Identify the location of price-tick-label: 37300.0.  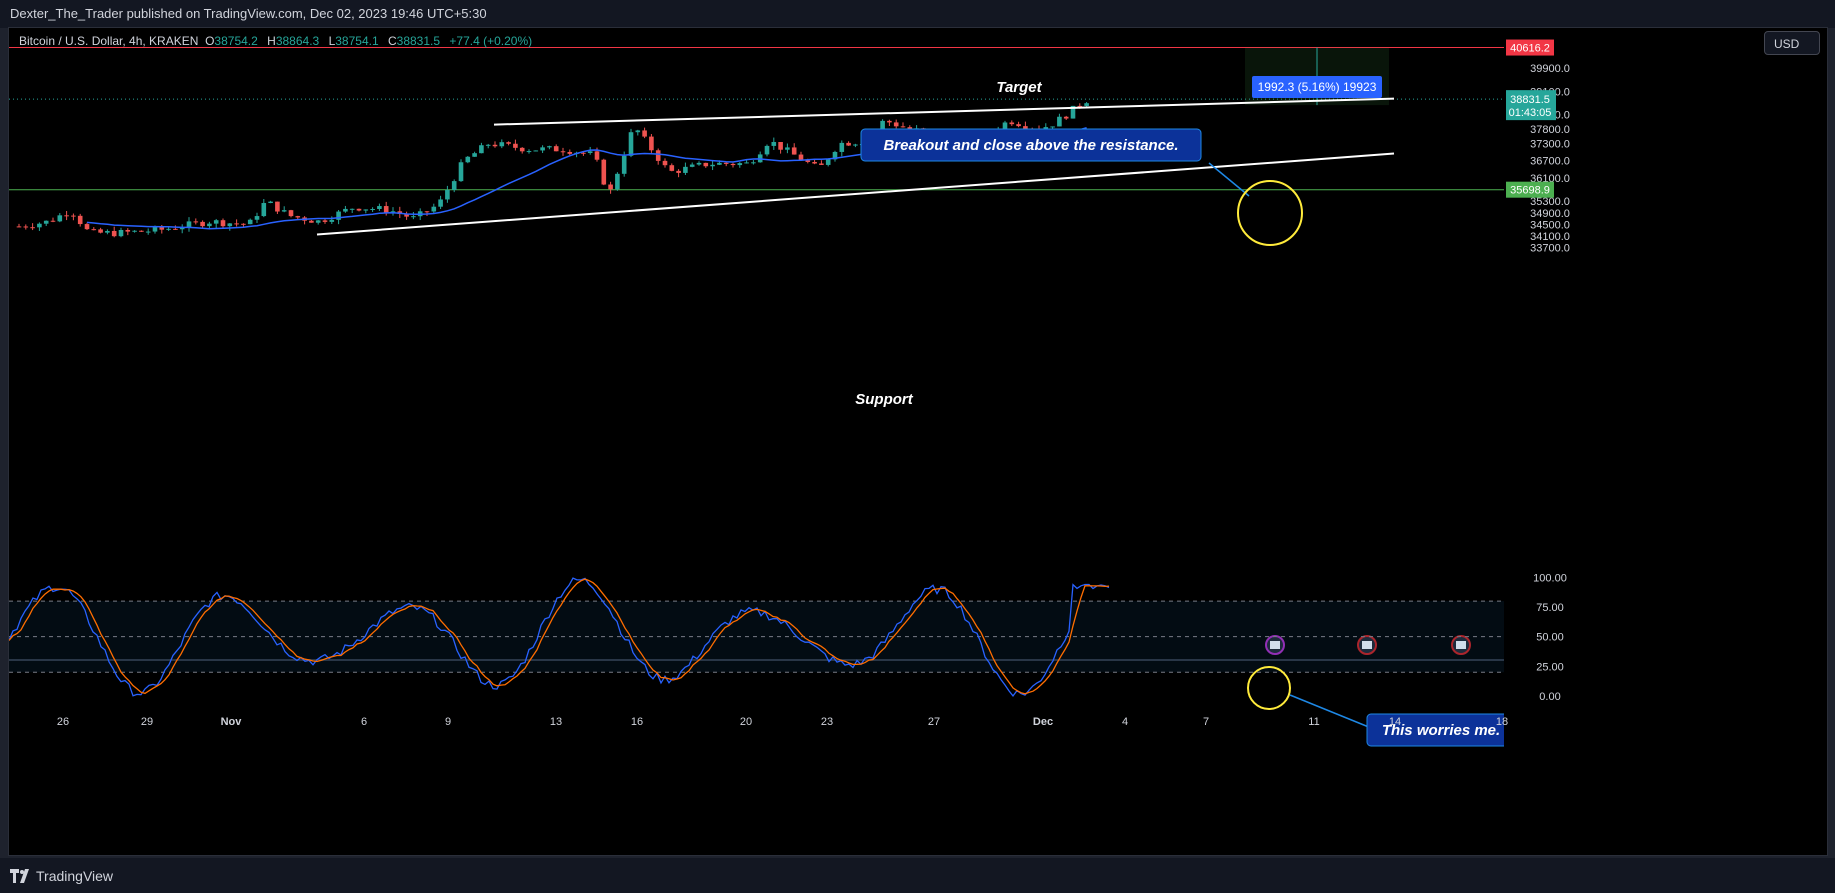
(1550, 144).